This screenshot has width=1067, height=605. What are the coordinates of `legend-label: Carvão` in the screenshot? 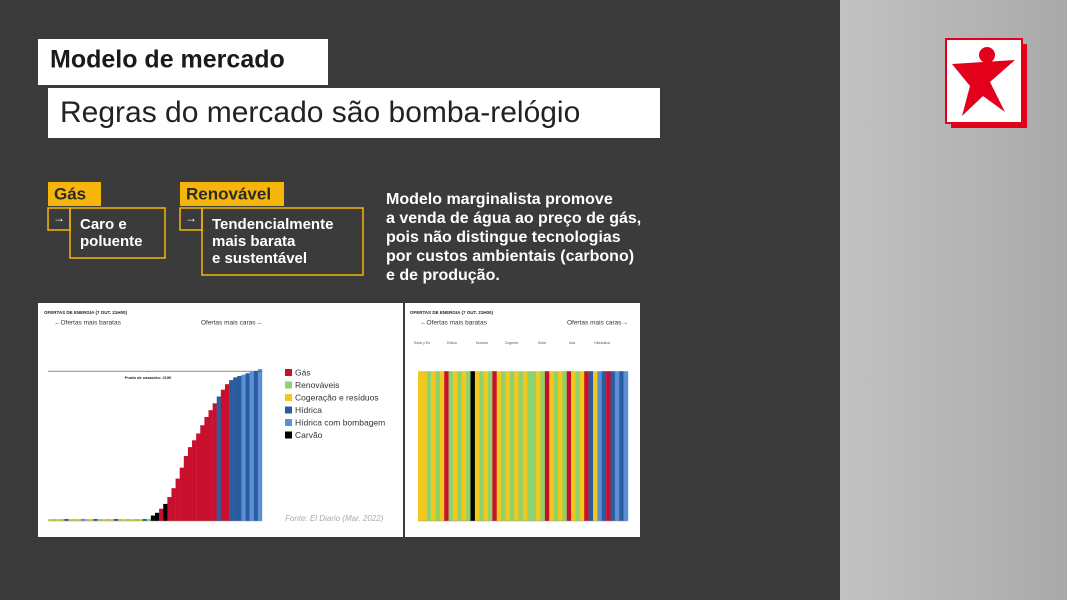 It's located at (309, 435).